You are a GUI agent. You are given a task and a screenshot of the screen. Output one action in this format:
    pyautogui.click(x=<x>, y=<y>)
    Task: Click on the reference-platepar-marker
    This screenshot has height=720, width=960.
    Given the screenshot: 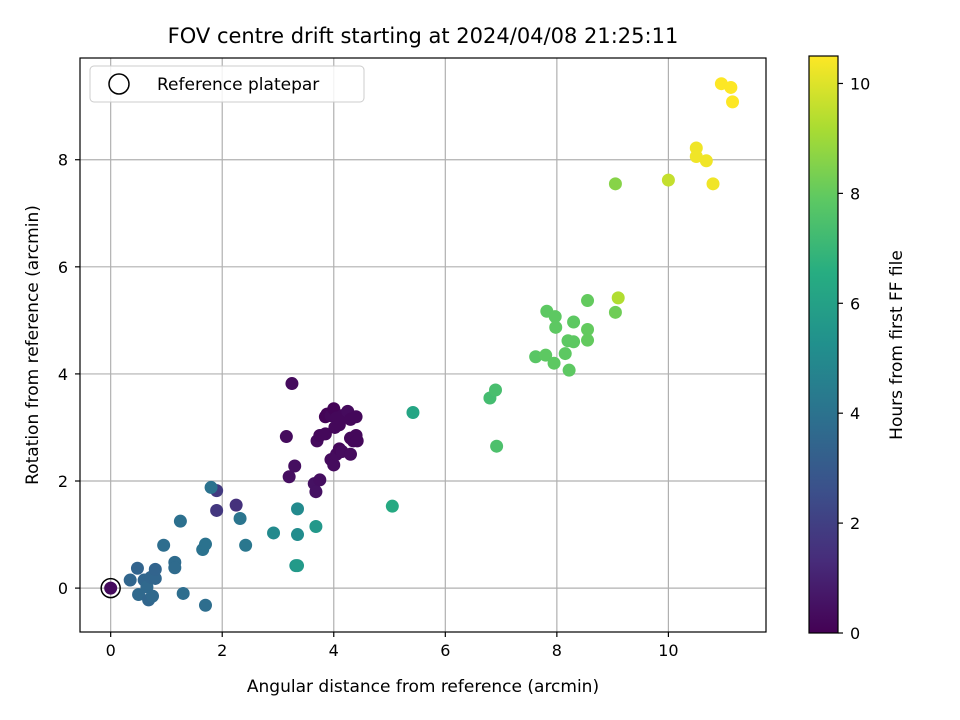 What is the action you would take?
    pyautogui.click(x=110, y=588)
    